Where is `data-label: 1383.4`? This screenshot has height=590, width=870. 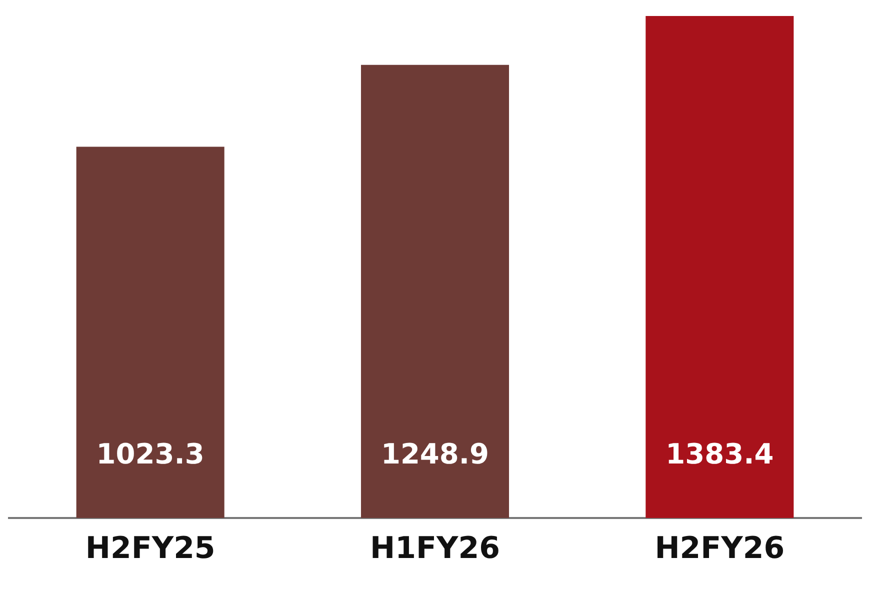 data-label: 1383.4 is located at coordinates (720, 453).